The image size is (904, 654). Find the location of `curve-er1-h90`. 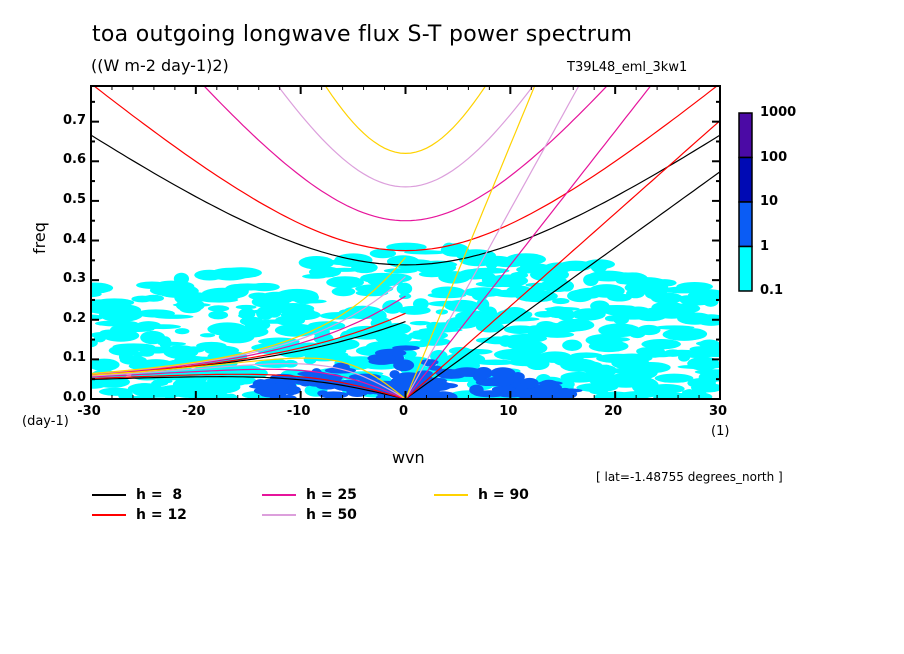

curve-er1-h90 is located at coordinates (248, 378).